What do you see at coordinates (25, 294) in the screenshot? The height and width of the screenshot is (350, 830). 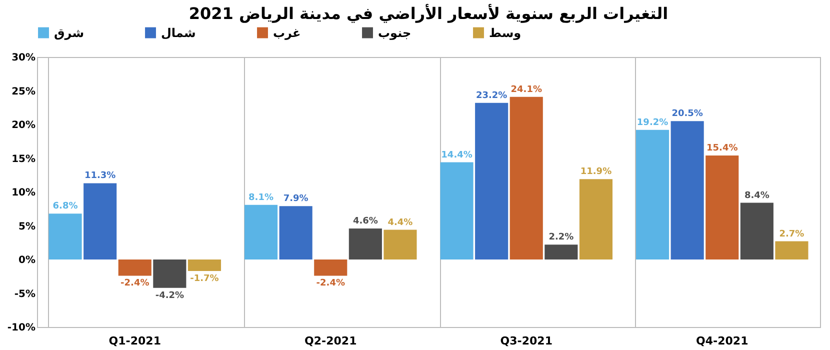 I see `y-tick-label: -5%` at bounding box center [25, 294].